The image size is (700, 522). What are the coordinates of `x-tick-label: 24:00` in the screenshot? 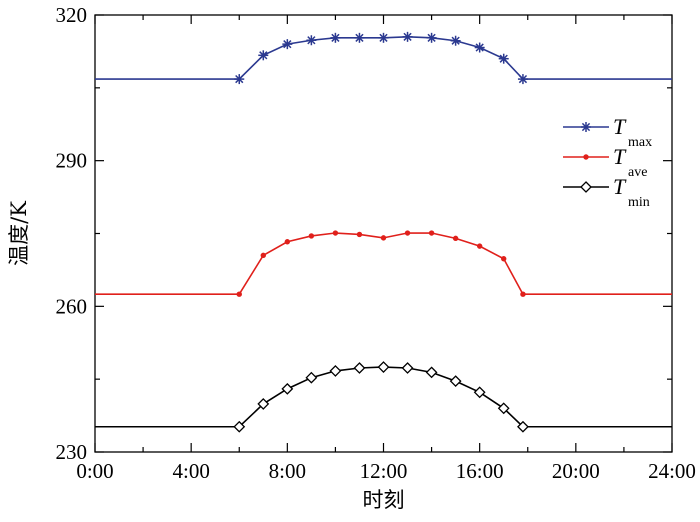 It's located at (672, 471).